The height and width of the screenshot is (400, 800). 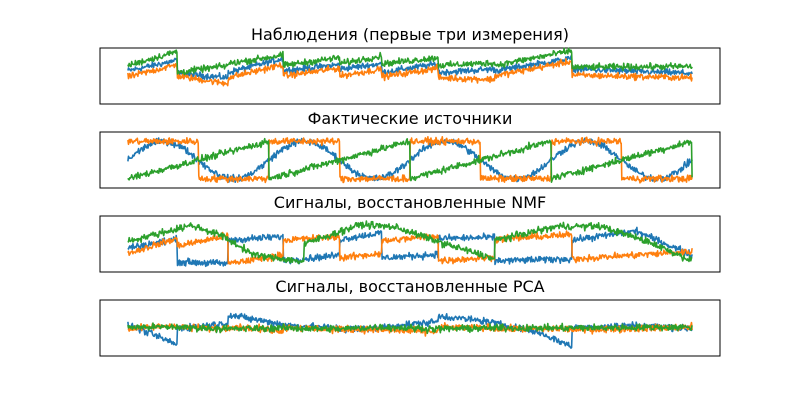 What do you see at coordinates (410, 118) in the screenshot?
I see `panel-title: Фактические источники` at bounding box center [410, 118].